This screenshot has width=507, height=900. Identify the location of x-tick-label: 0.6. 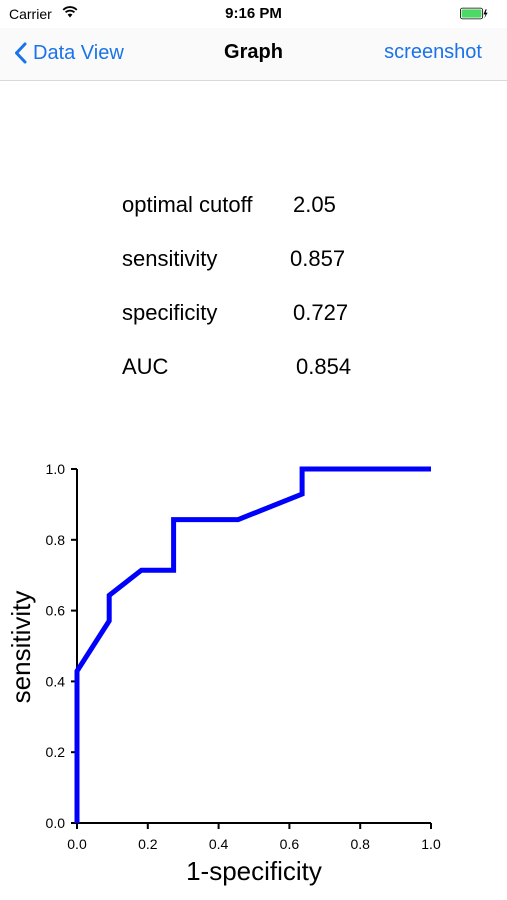
(290, 844).